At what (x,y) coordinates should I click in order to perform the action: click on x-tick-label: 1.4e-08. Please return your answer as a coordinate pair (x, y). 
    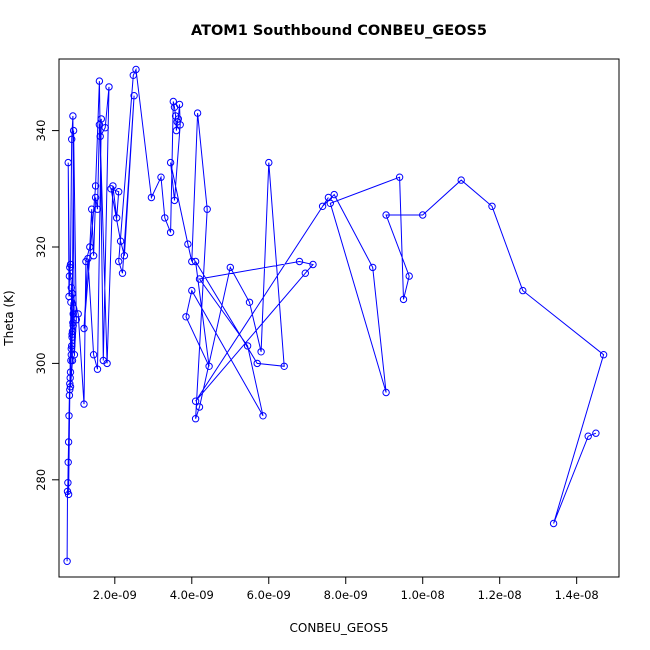
    Looking at the image, I should click on (577, 595).